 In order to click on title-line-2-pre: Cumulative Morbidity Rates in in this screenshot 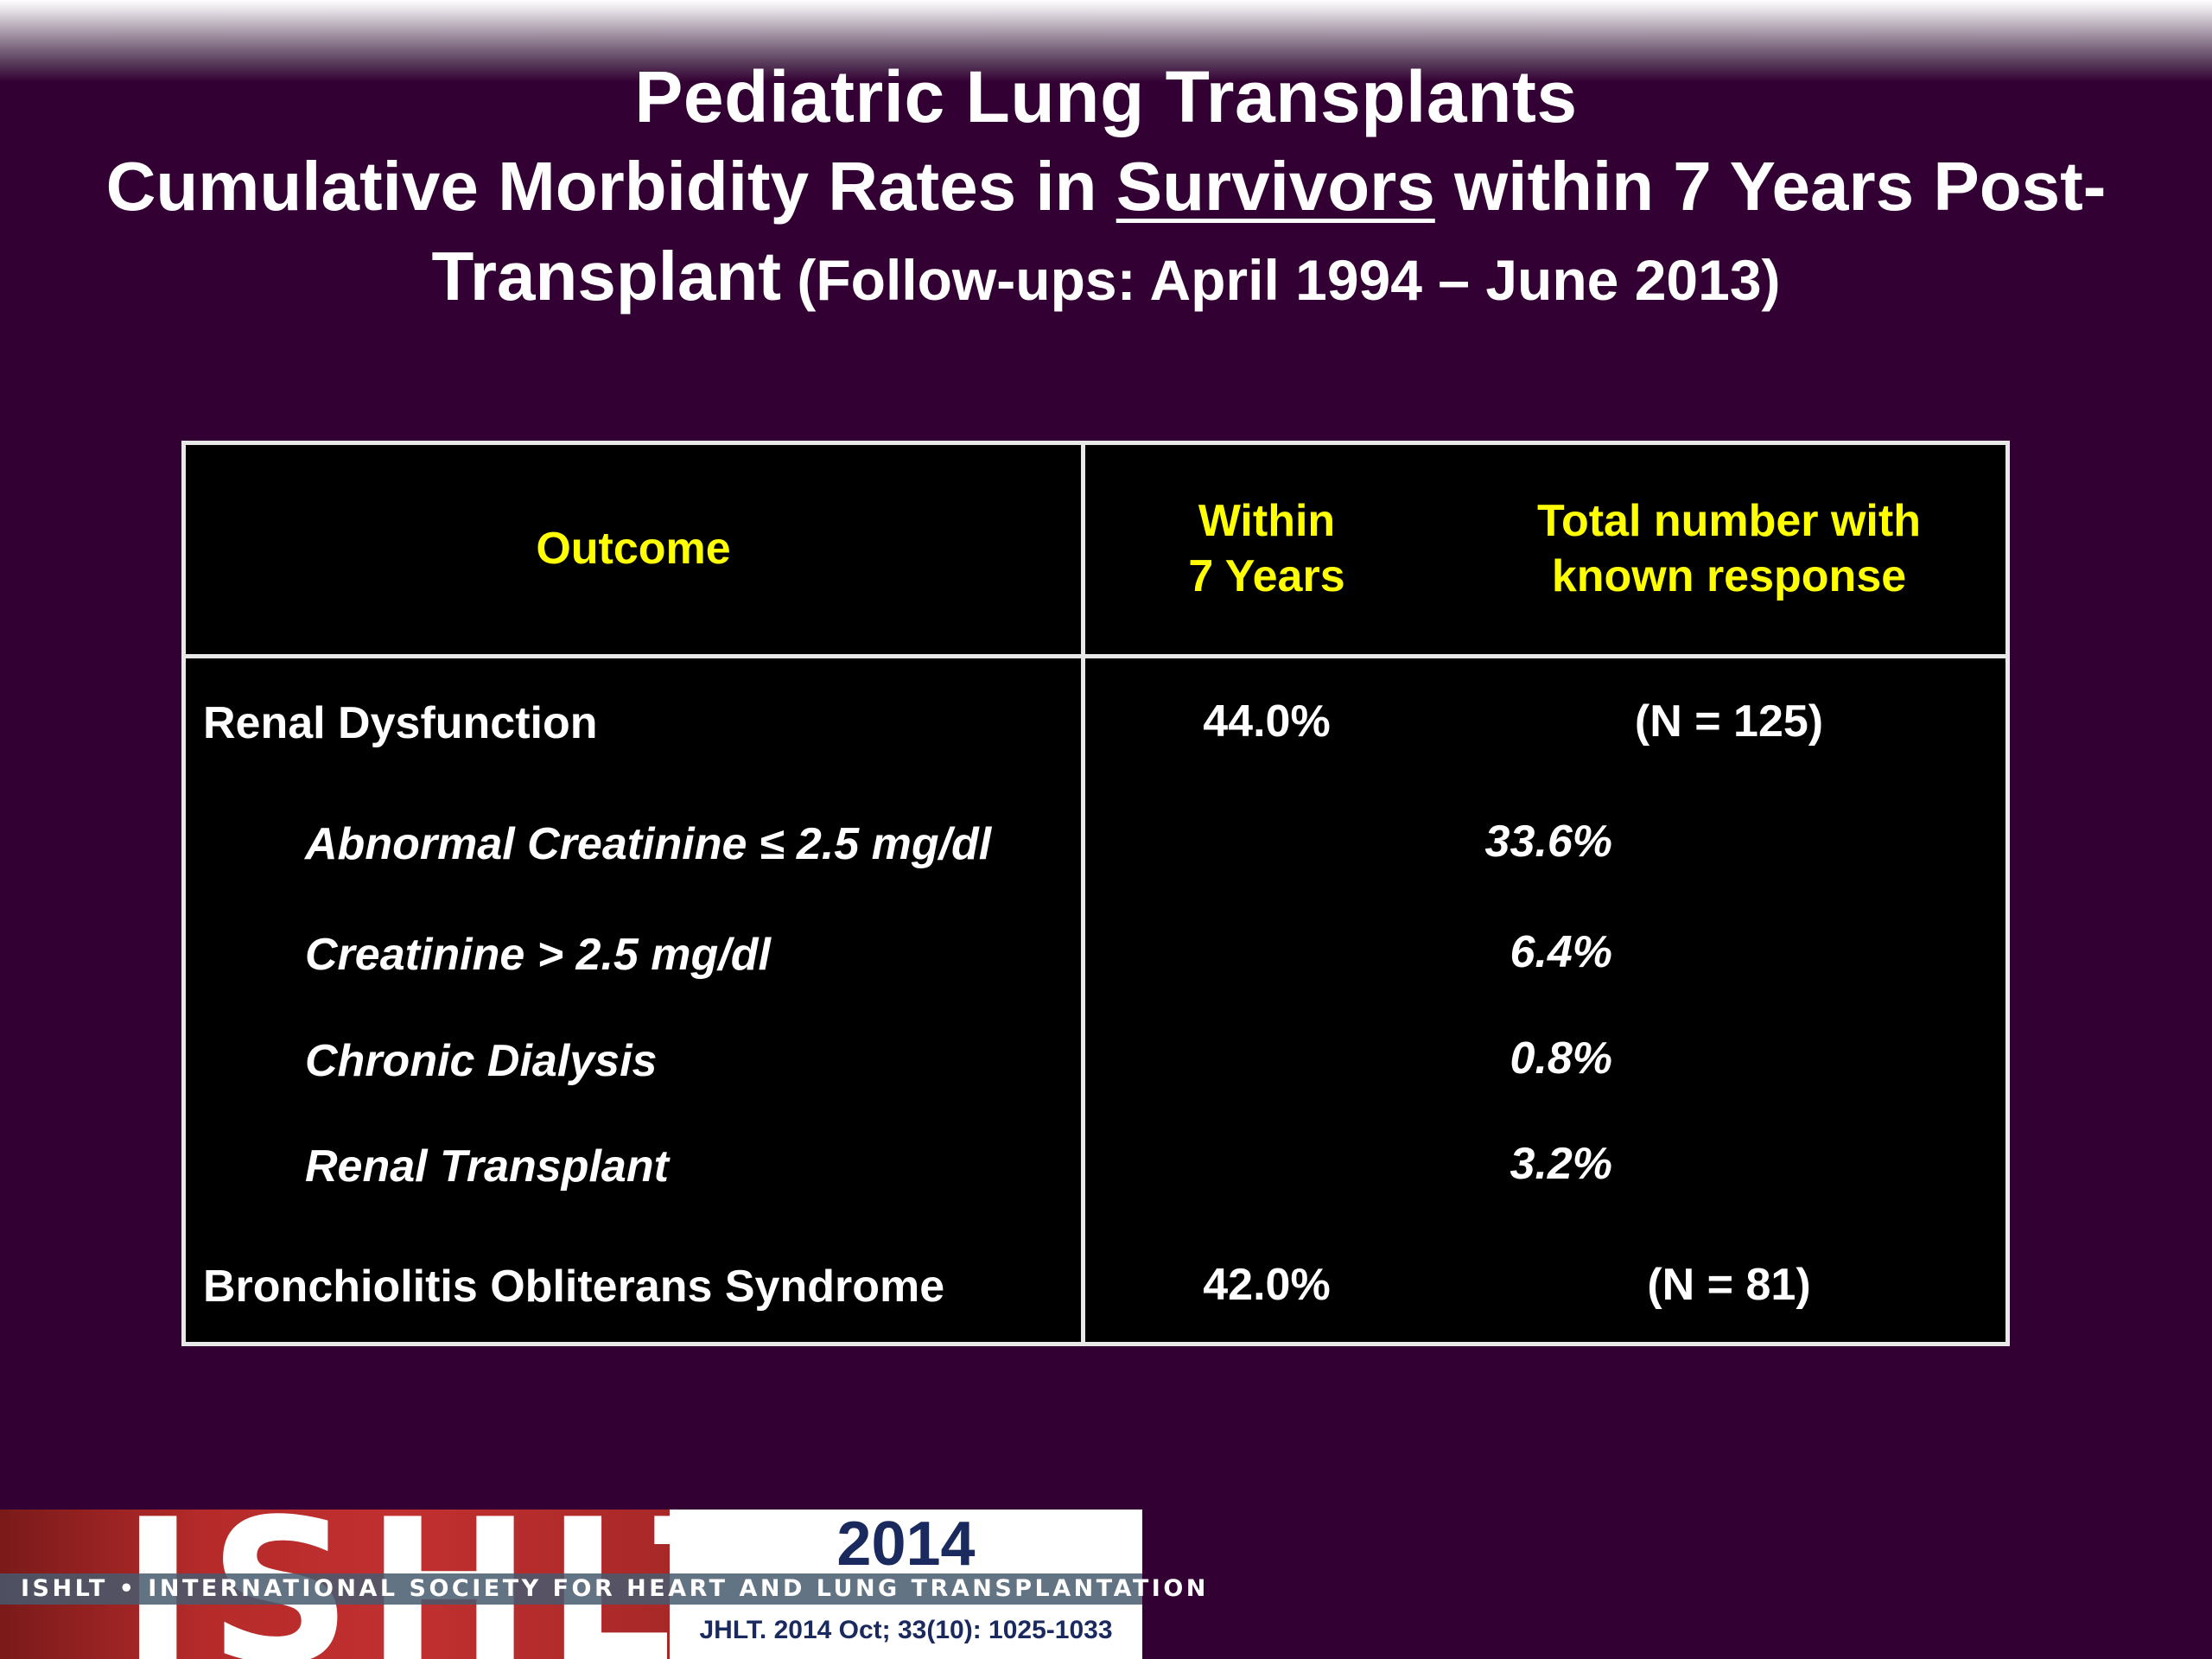, I will do `click(610, 186)`.